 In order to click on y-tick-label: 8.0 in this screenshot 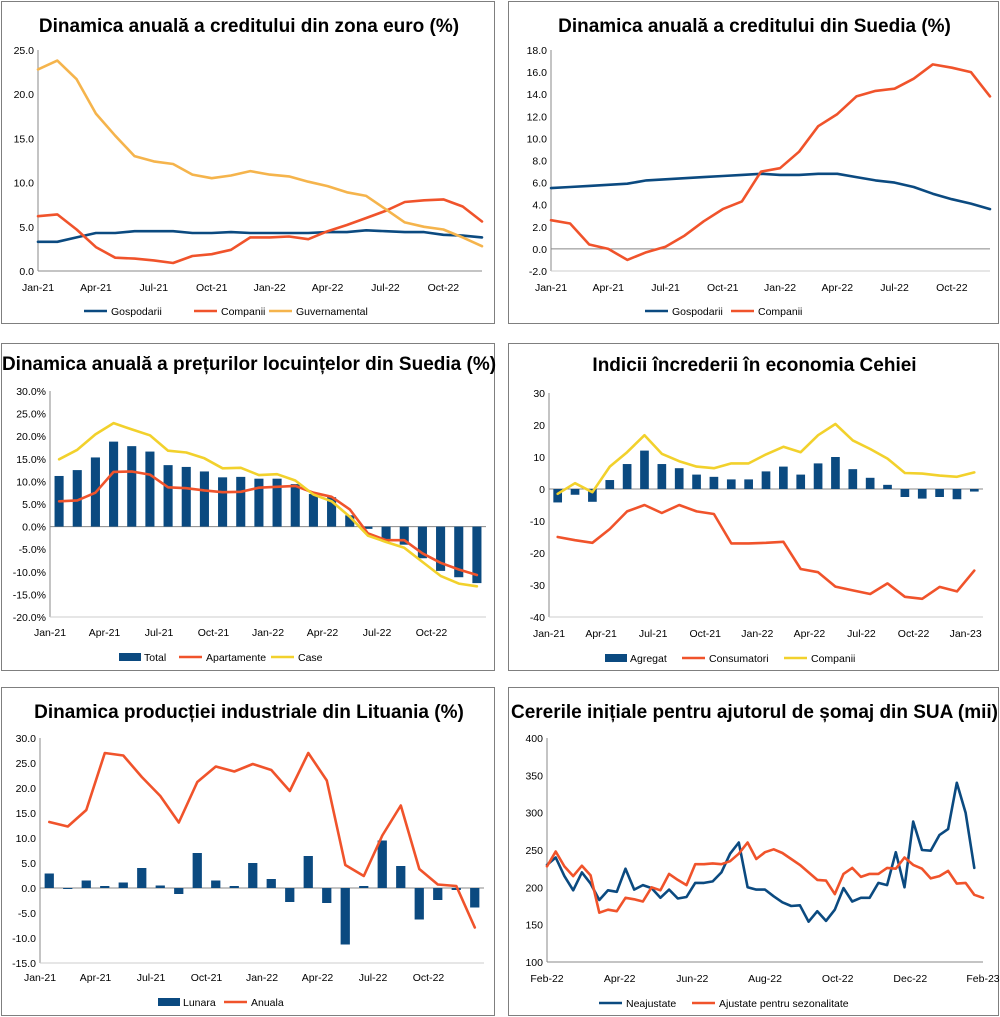, I will do `click(539, 162)`.